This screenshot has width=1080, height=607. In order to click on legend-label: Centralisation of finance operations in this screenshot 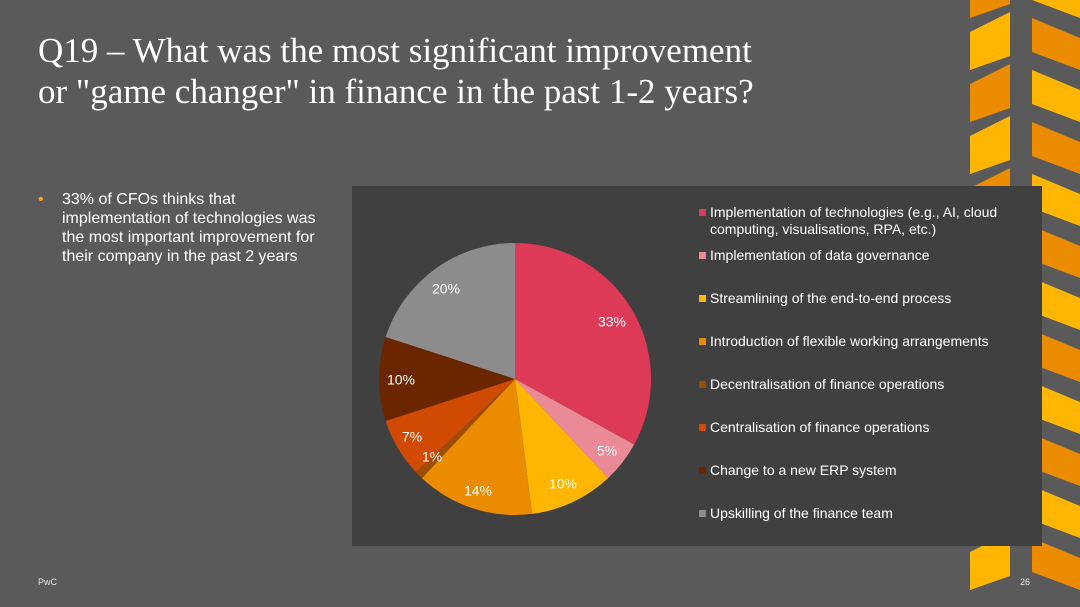, I will do `click(820, 427)`.